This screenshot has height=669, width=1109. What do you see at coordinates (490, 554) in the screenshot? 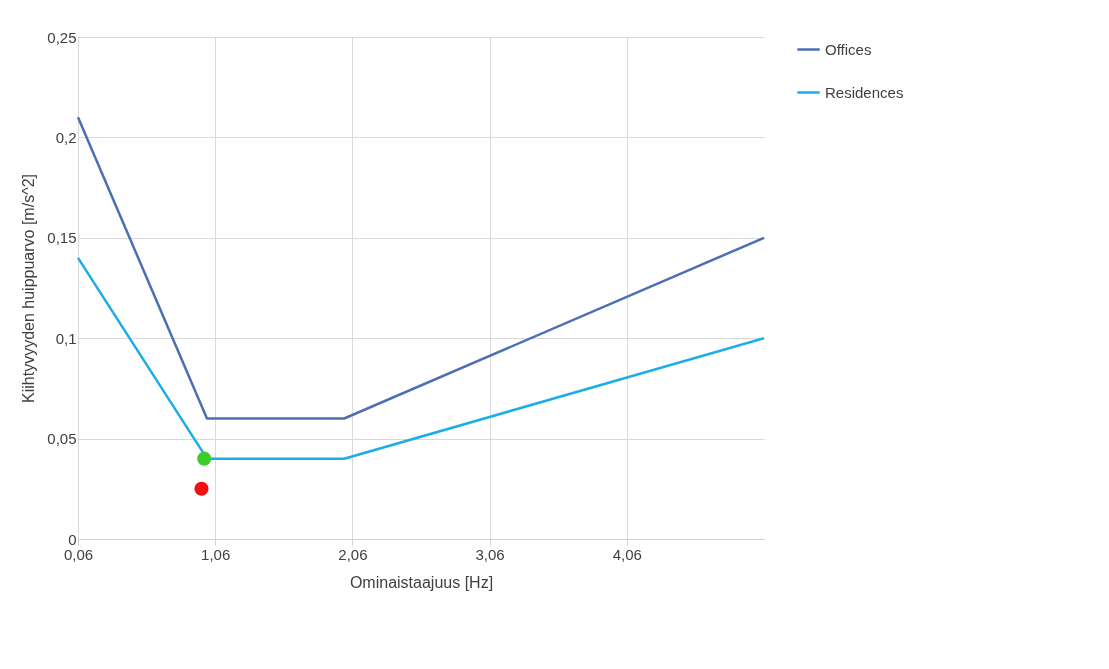
I see `x-tick-label: 3,06` at bounding box center [490, 554].